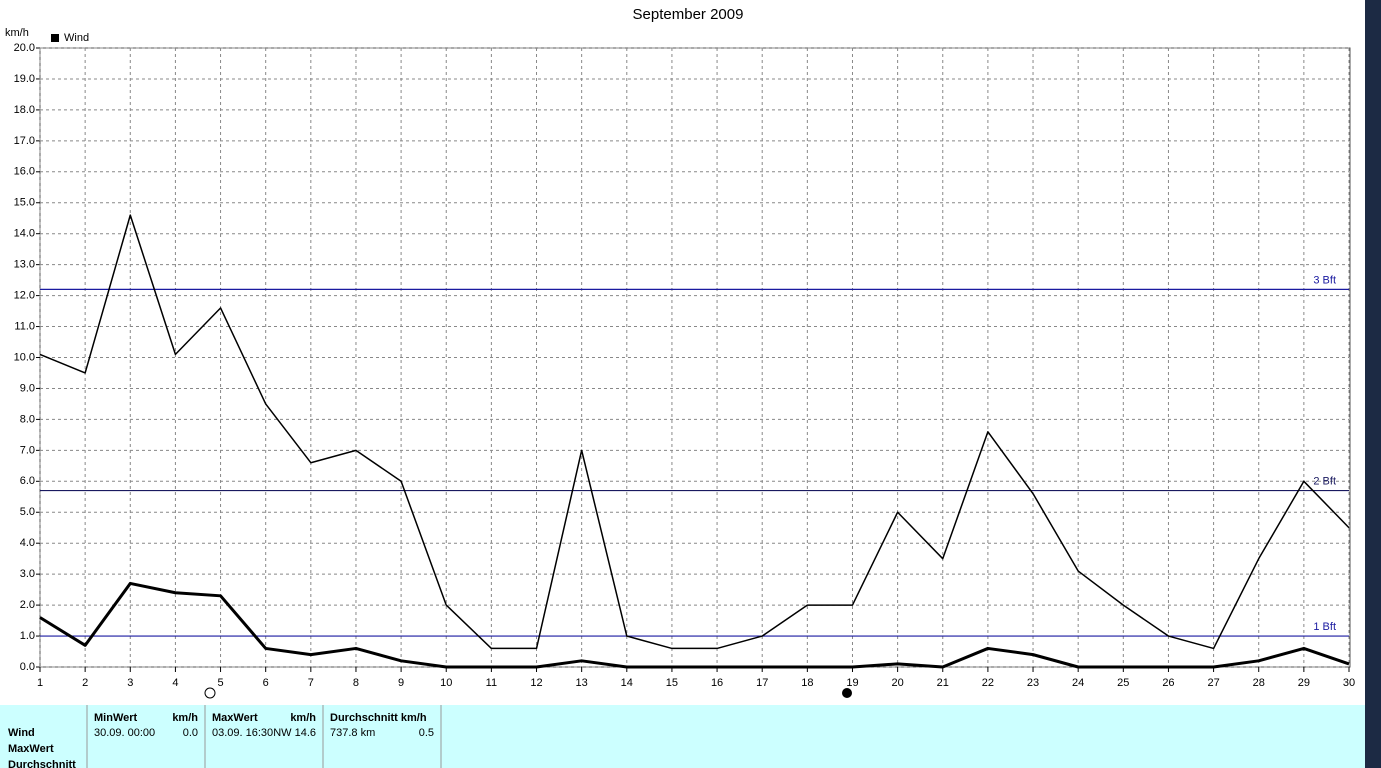 The width and height of the screenshot is (1381, 768). I want to click on x-tick-label: 18, so click(807, 683).